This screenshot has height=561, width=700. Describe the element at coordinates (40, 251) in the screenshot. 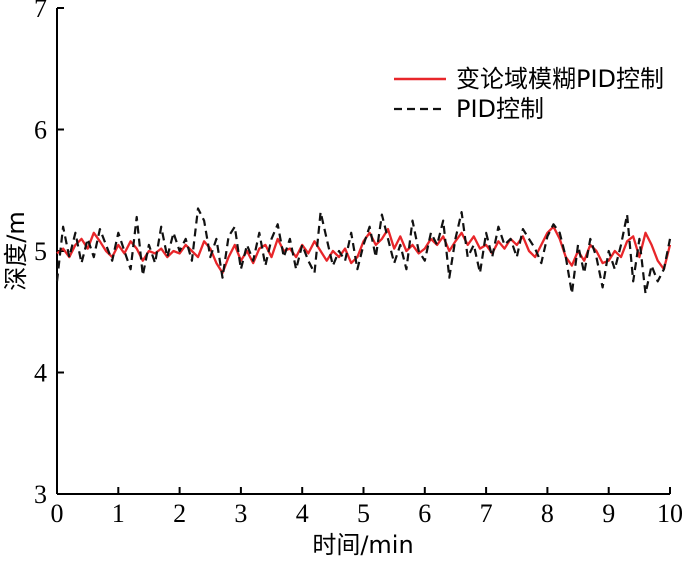

I see `y-tick-label: 5` at that location.